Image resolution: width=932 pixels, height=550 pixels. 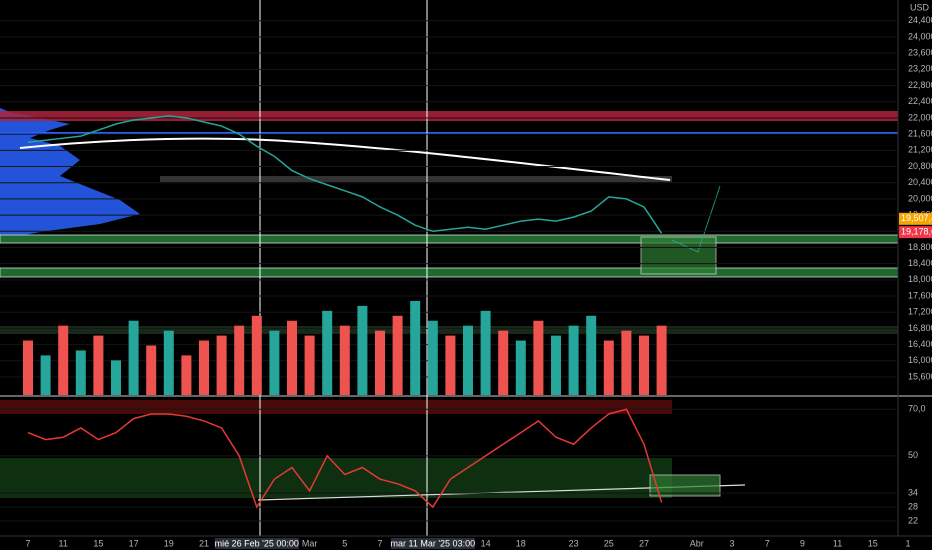 What do you see at coordinates (609, 543) in the screenshot?
I see `x-tick-label: 25` at bounding box center [609, 543].